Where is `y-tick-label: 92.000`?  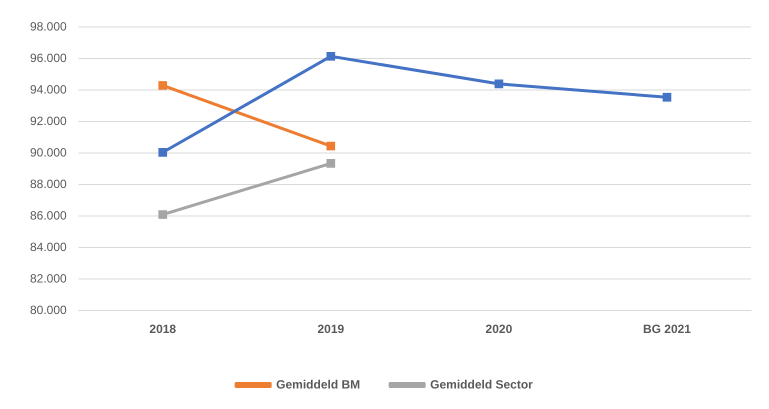 y-tick-label: 92.000 is located at coordinates (49, 121).